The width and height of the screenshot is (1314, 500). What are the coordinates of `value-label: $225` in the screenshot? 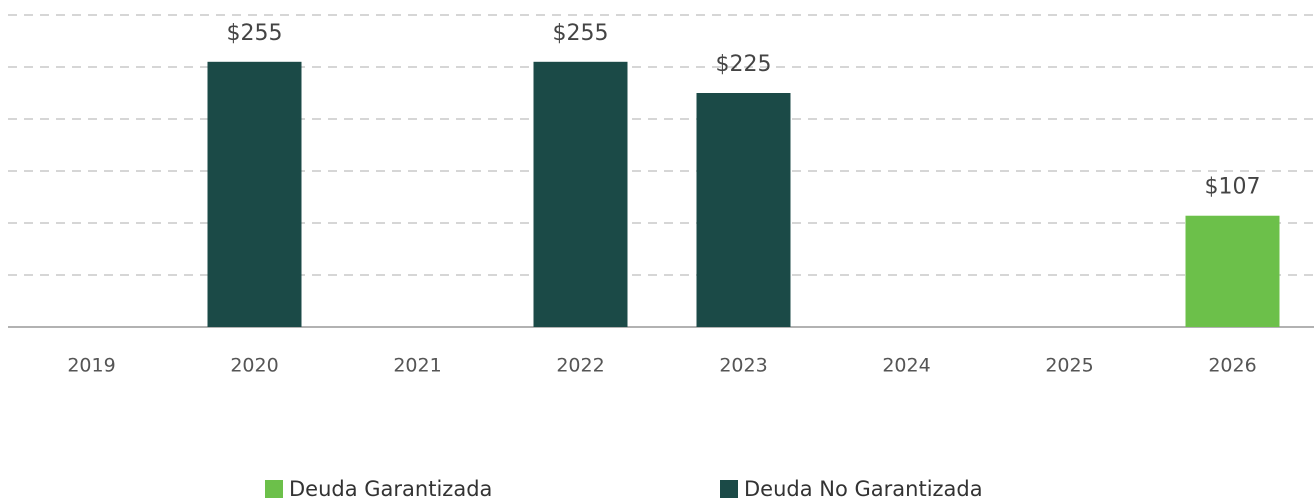 It's located at (744, 64).